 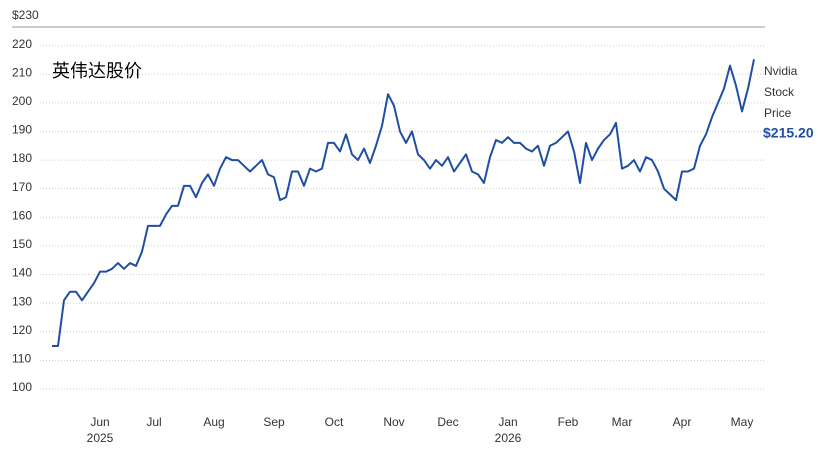 What do you see at coordinates (781, 92) in the screenshot?
I see `legend-label: Nvidia Stock Price` at bounding box center [781, 92].